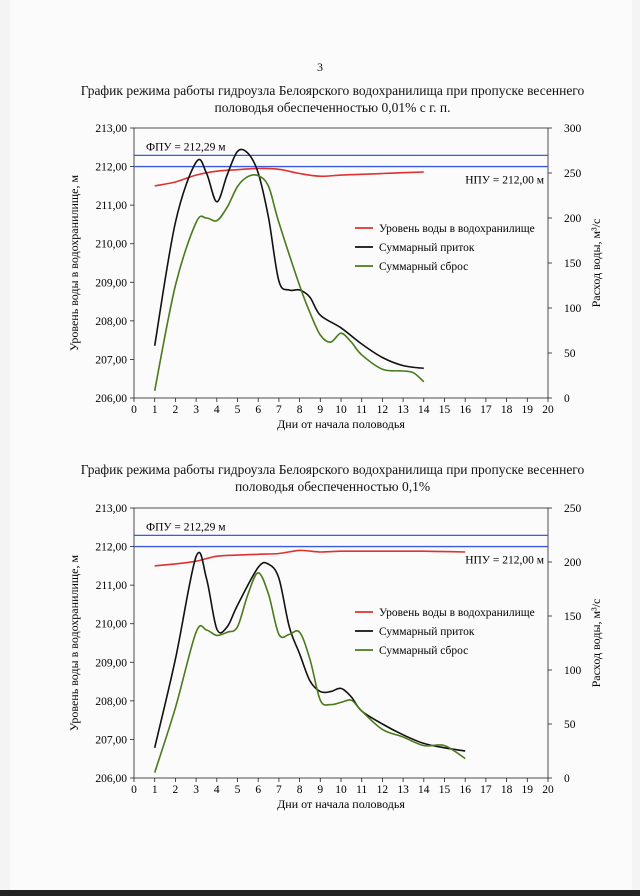  Describe the element at coordinates (155, 410) in the screenshot. I see `chart-1-x-tick-label: 1` at that location.